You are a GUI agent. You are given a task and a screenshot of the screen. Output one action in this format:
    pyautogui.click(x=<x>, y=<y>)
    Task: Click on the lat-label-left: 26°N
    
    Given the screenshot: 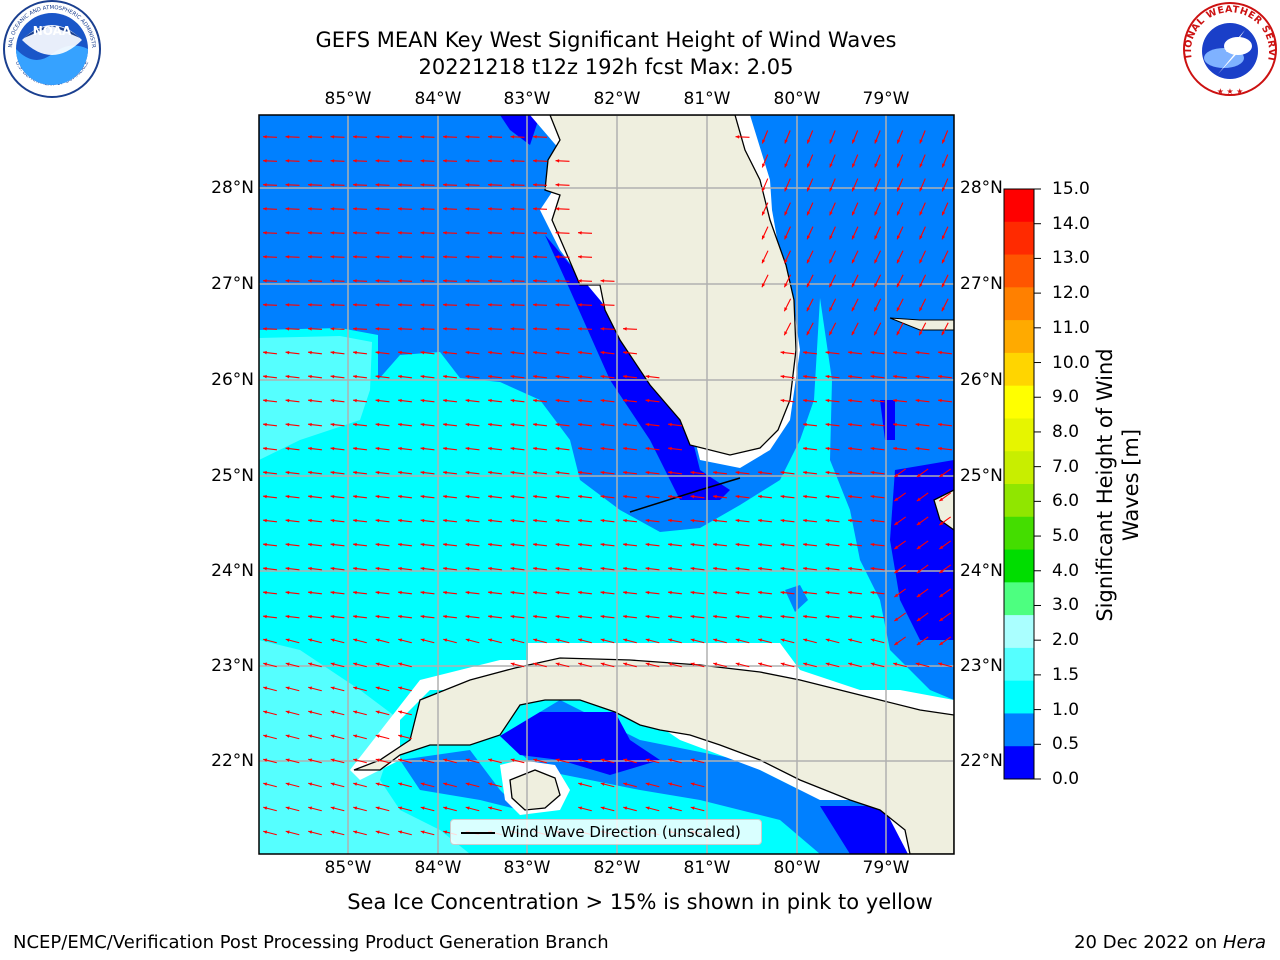 What is the action you would take?
    pyautogui.click(x=232, y=380)
    